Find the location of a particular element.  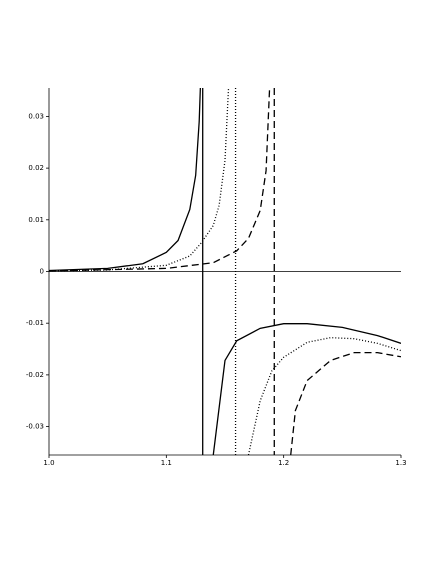

y-tick-label: -0.03 is located at coordinates (35, 427).